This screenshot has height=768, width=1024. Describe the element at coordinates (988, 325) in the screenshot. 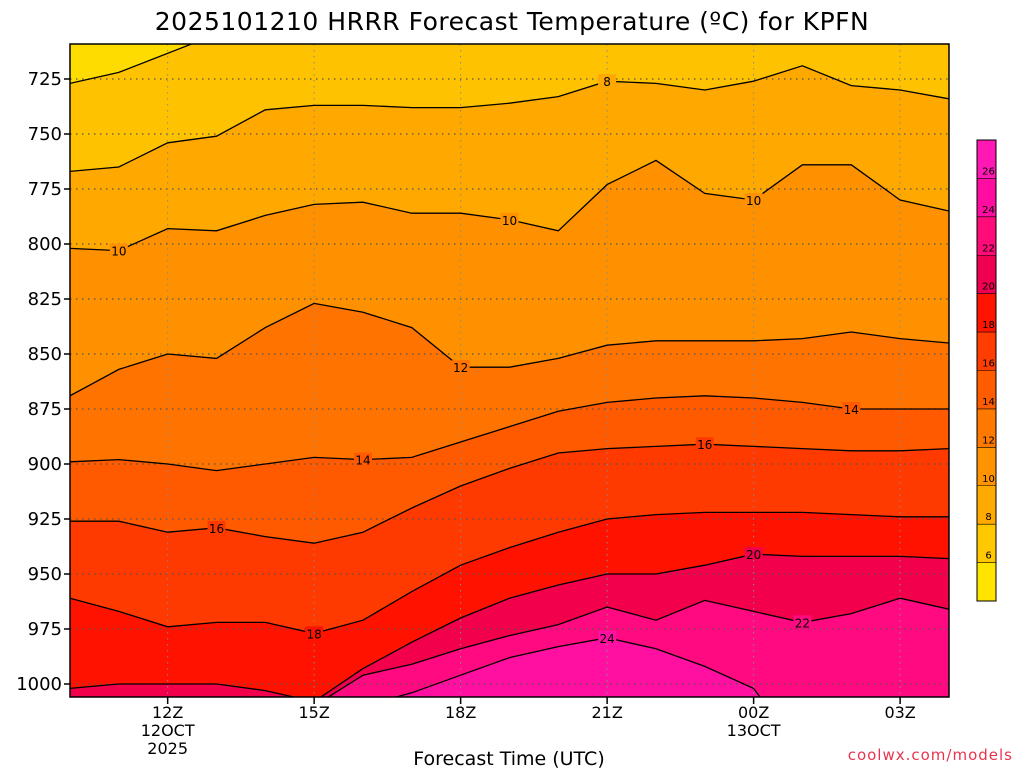

I see `colorbar-label-18: 18` at that location.